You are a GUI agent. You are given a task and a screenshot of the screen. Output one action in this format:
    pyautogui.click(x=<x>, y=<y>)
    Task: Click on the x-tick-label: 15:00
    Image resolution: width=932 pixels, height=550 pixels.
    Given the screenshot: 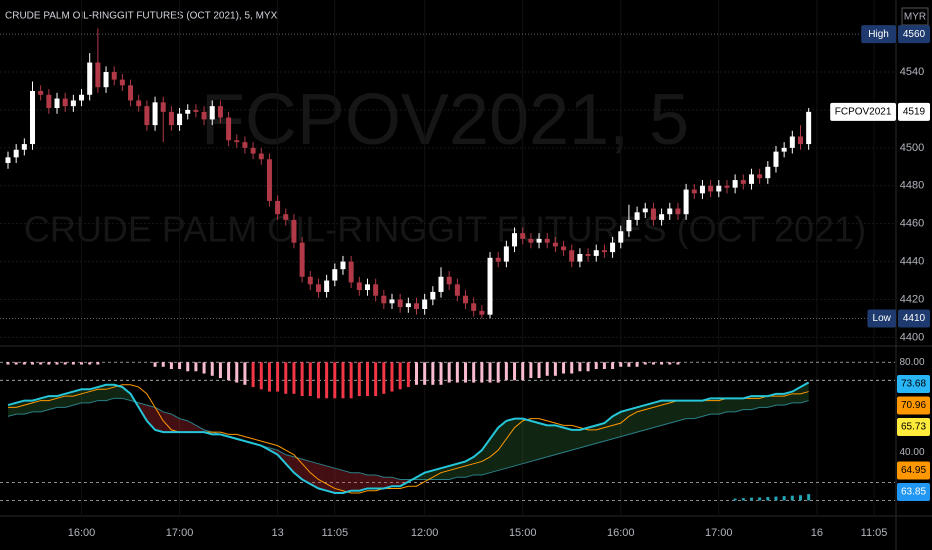 What is the action you would take?
    pyautogui.click(x=523, y=533)
    